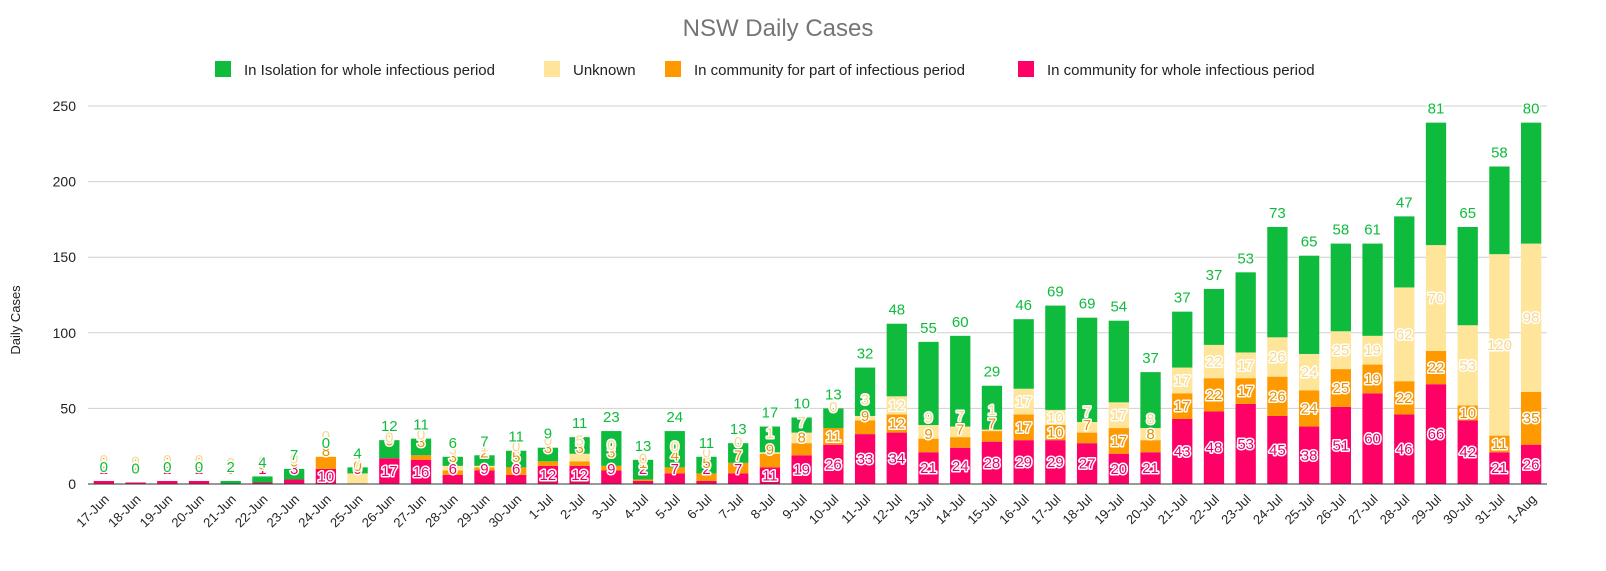 The image size is (1606, 571). I want to click on data-label: 6, so click(516, 469).